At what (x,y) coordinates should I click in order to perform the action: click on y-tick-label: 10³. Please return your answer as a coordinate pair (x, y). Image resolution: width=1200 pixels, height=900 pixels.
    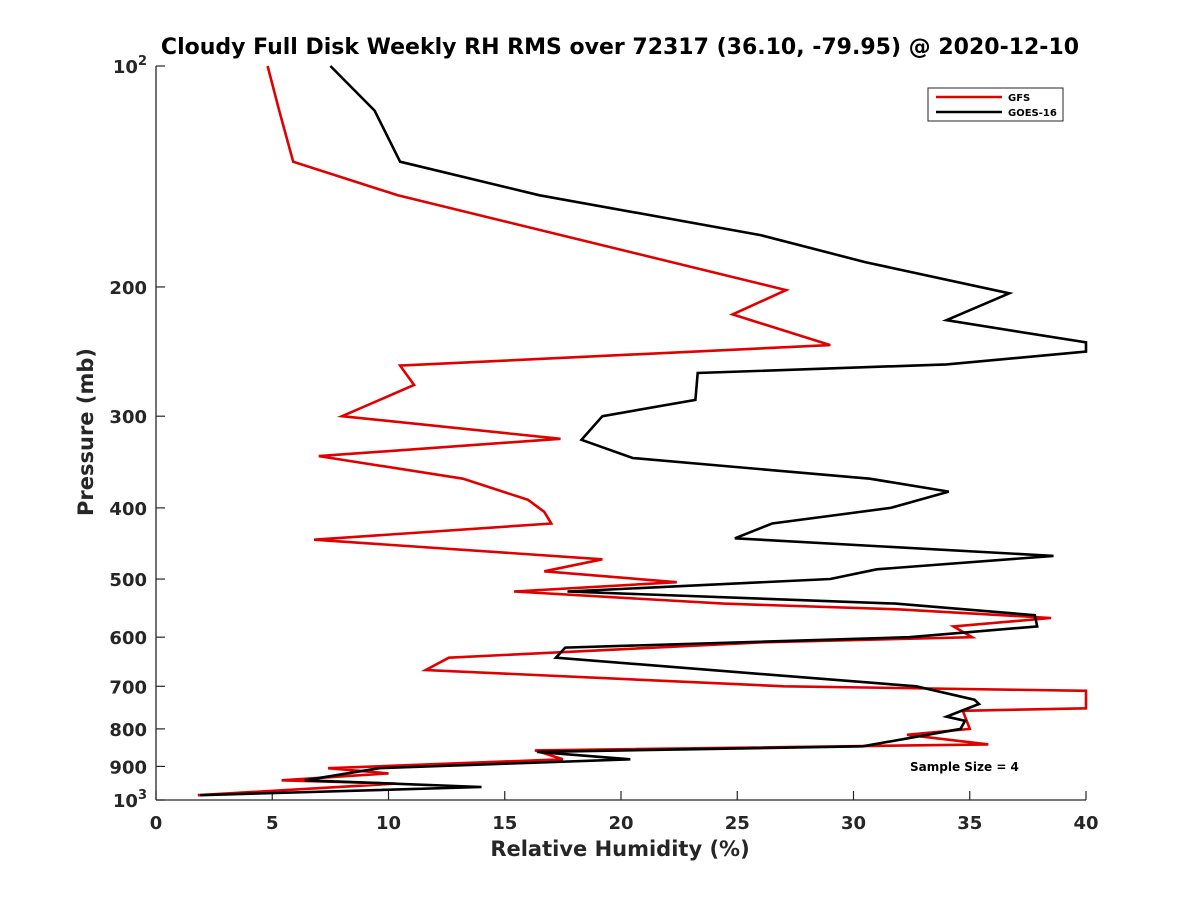
    Looking at the image, I should click on (130, 800).